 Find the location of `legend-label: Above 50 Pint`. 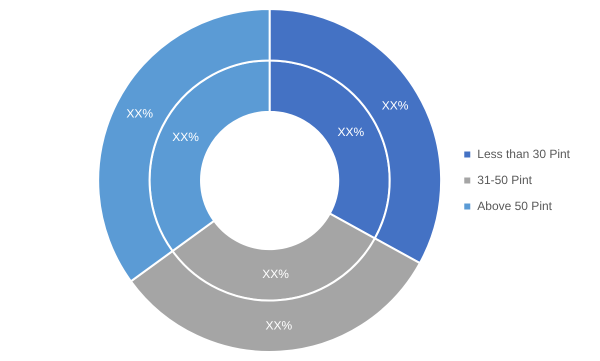

legend-label: Above 50 Pint is located at coordinates (515, 205).